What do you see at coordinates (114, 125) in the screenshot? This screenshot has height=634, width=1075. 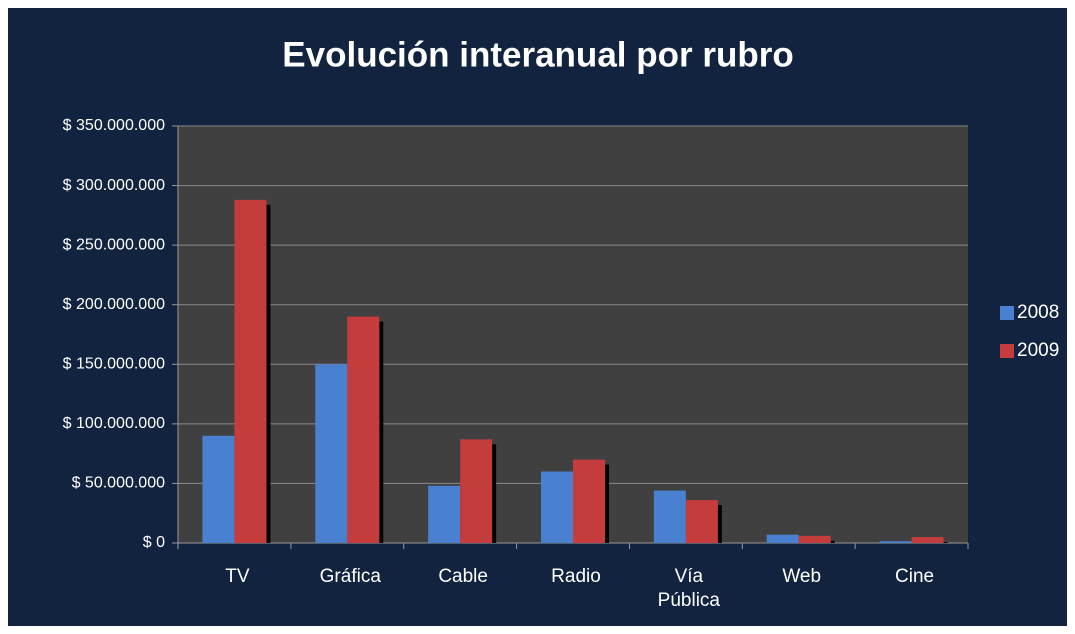 I see `y-tick-label: $ 350.000.000` at bounding box center [114, 125].